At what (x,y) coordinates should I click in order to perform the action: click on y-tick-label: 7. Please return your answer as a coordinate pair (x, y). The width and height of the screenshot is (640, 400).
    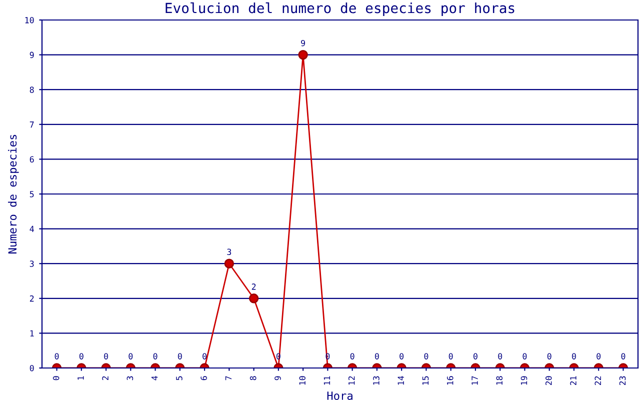
    Looking at the image, I should click on (32, 125).